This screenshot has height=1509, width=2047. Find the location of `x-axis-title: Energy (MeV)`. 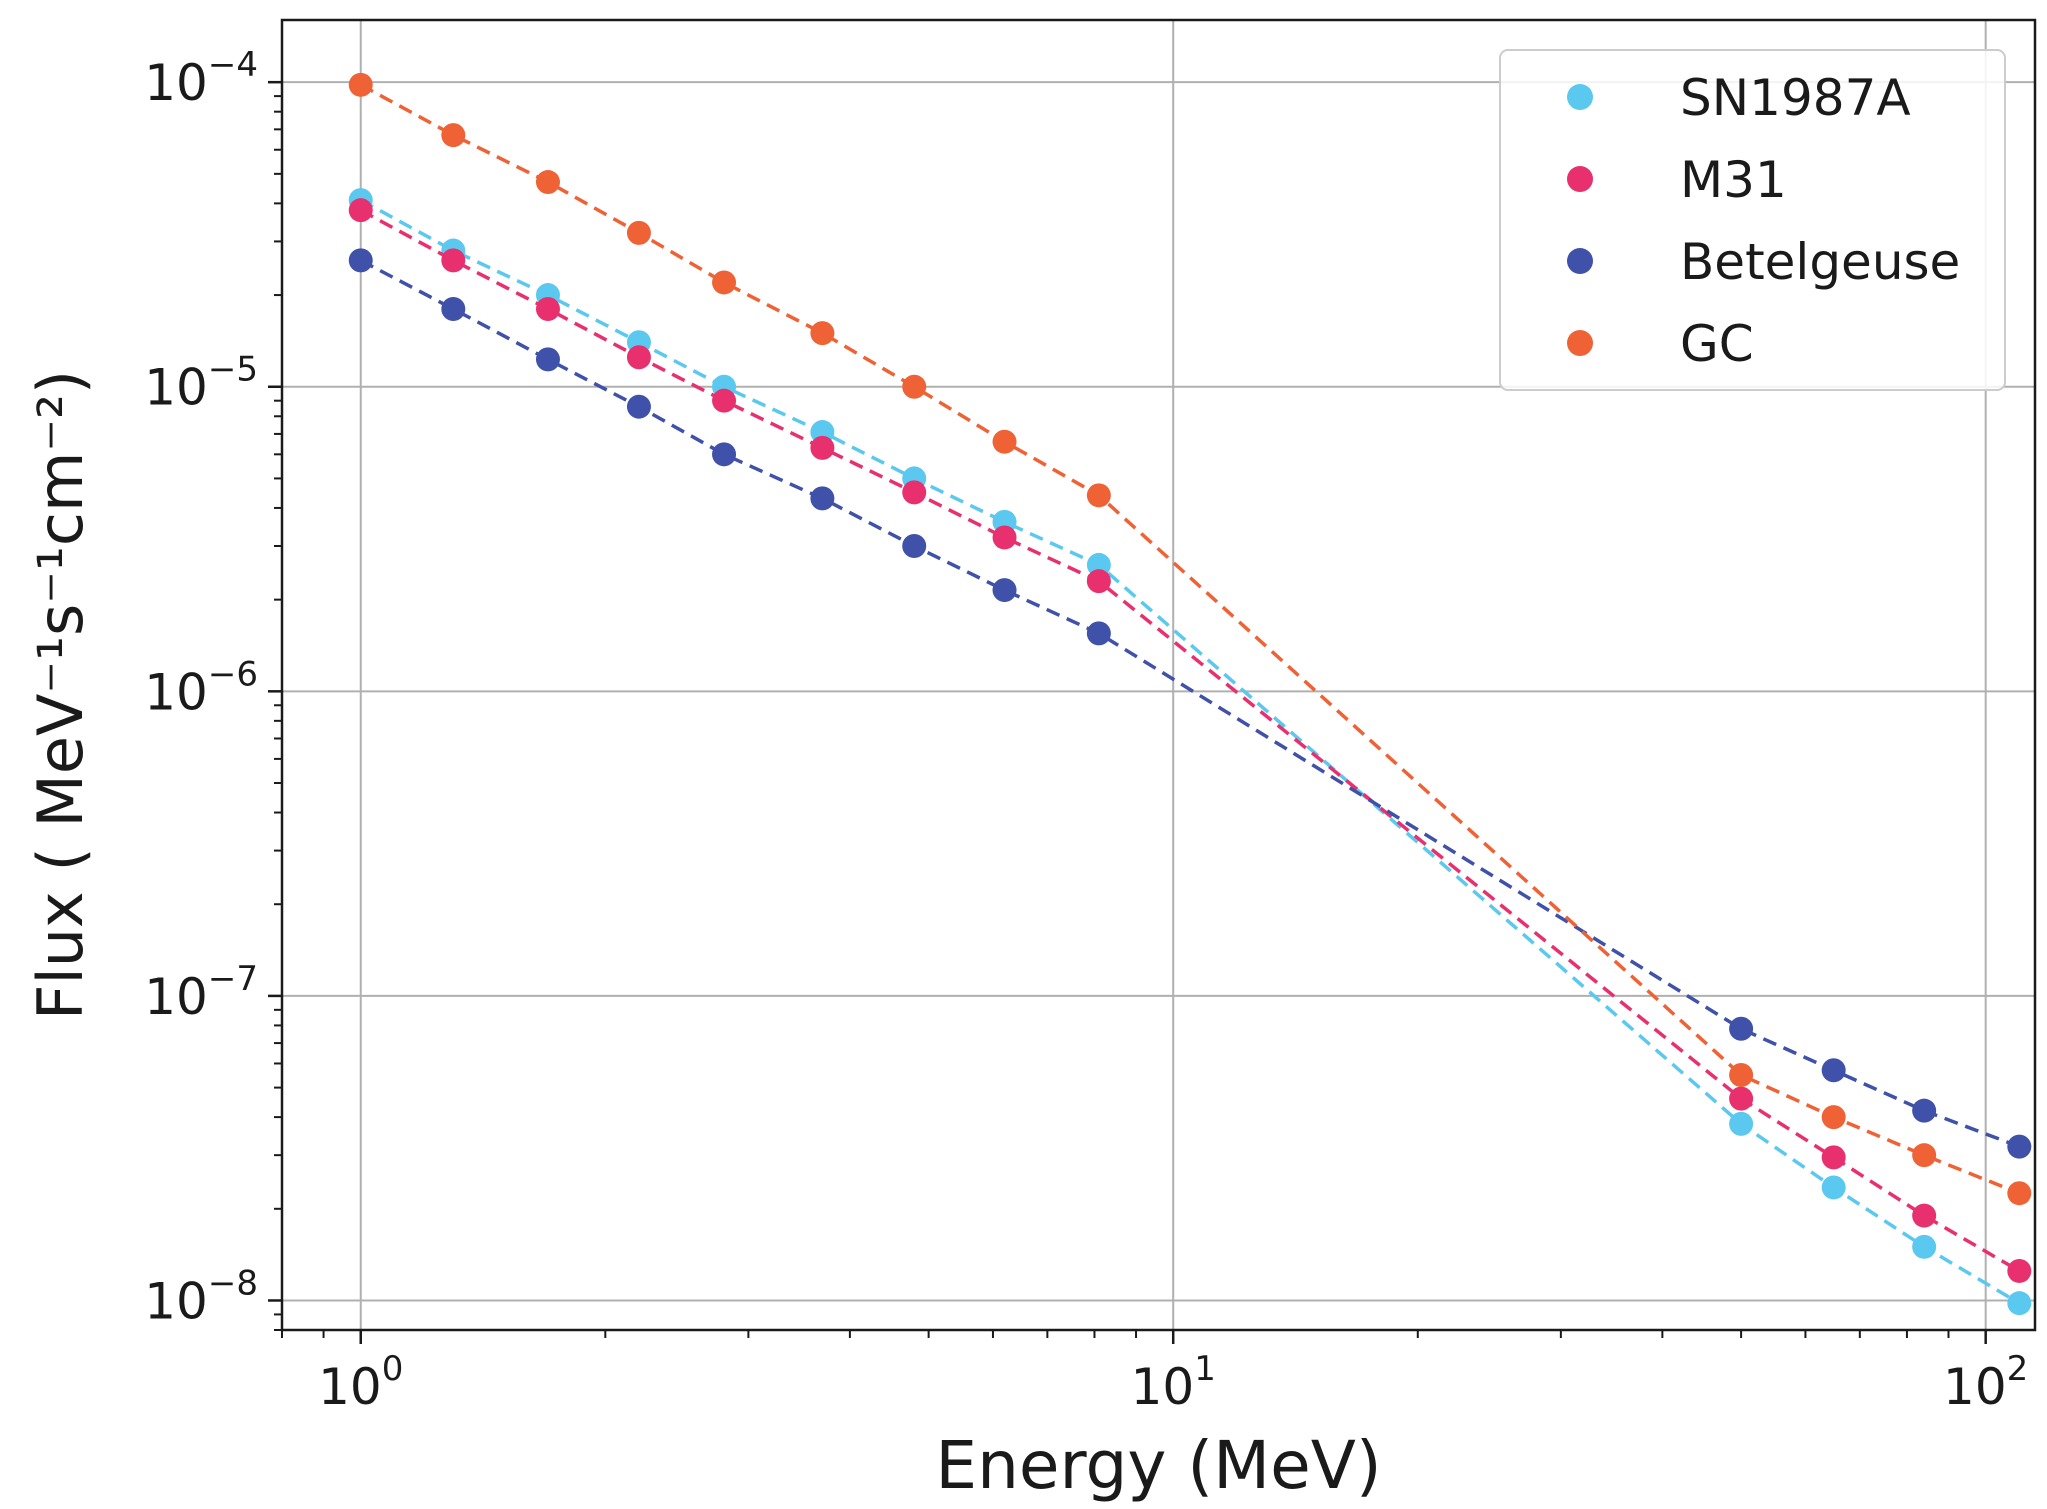

x-axis-title: Energy (MeV) is located at coordinates (1158, 1465).